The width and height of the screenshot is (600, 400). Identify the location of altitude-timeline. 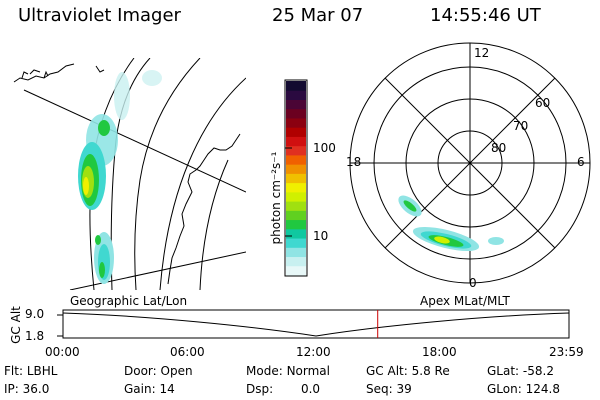
(313, 324).